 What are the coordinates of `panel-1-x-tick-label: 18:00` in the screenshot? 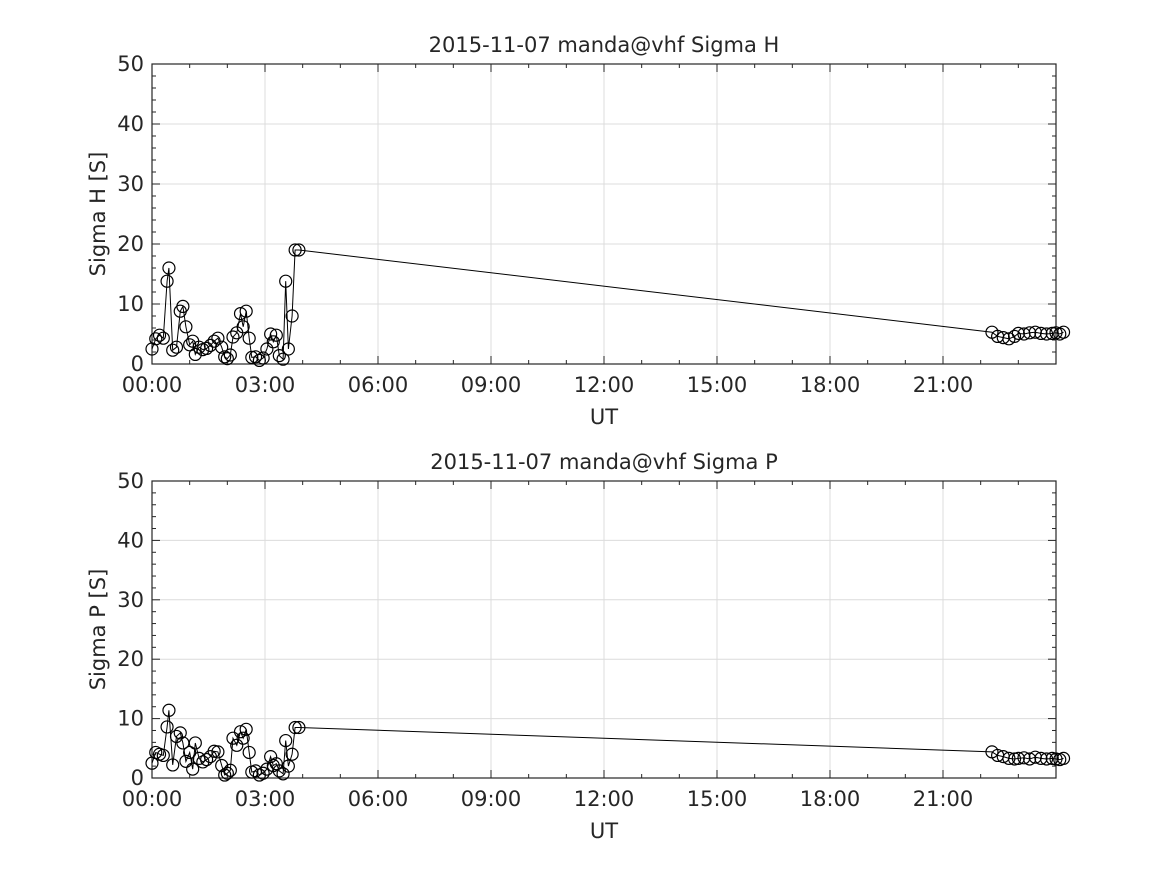 It's located at (830, 385).